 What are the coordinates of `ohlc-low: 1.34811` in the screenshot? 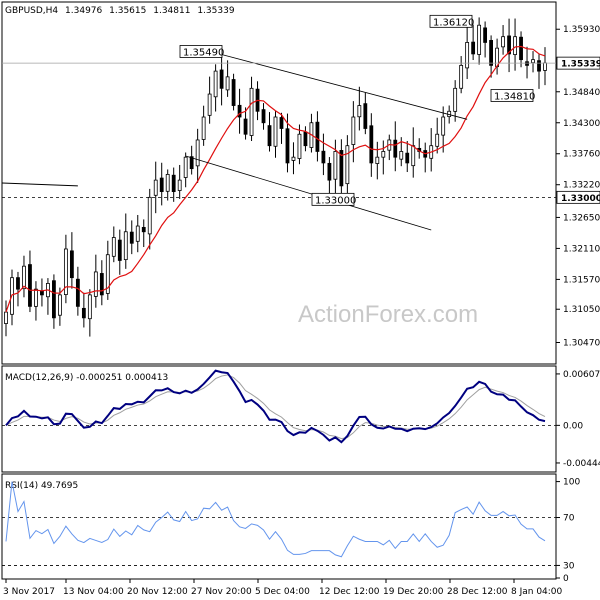 It's located at (171, 11).